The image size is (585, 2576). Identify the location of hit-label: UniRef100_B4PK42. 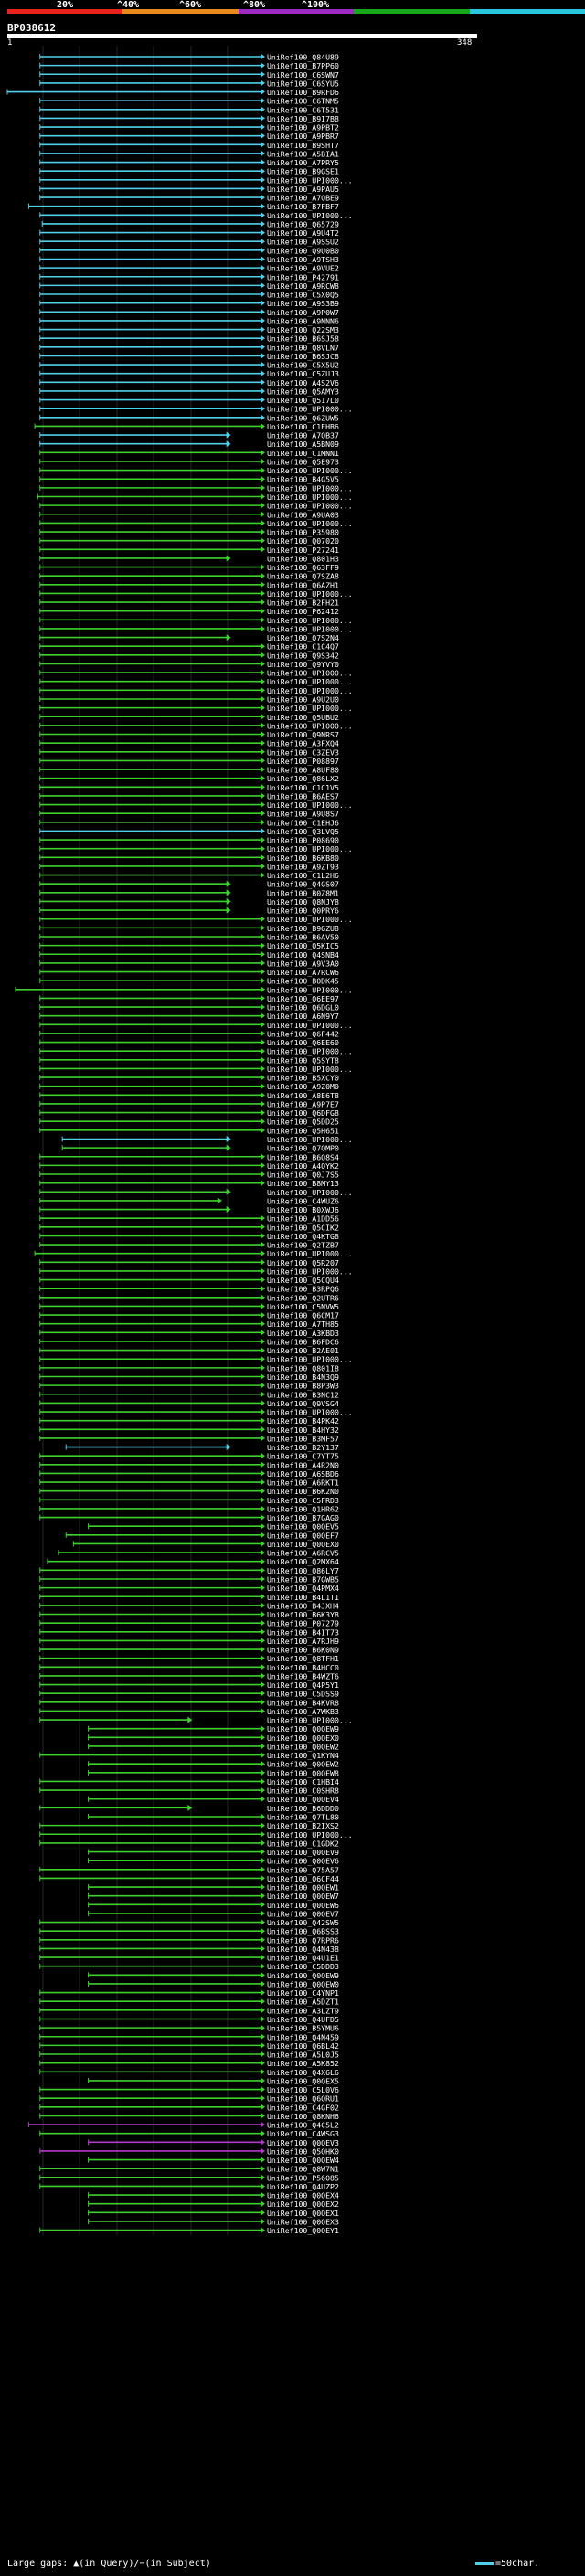
(303, 1421).